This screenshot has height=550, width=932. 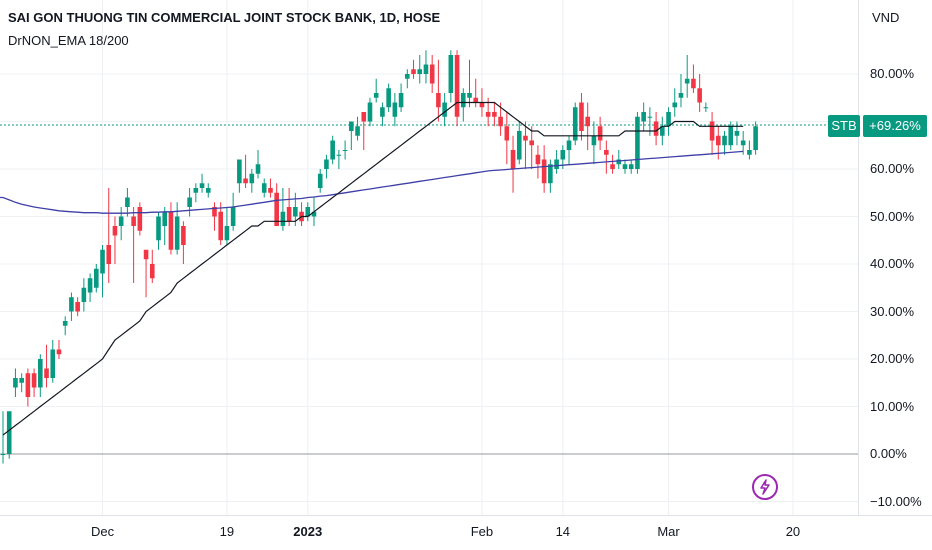 I want to click on time-scale-label: Feb, so click(x=482, y=531).